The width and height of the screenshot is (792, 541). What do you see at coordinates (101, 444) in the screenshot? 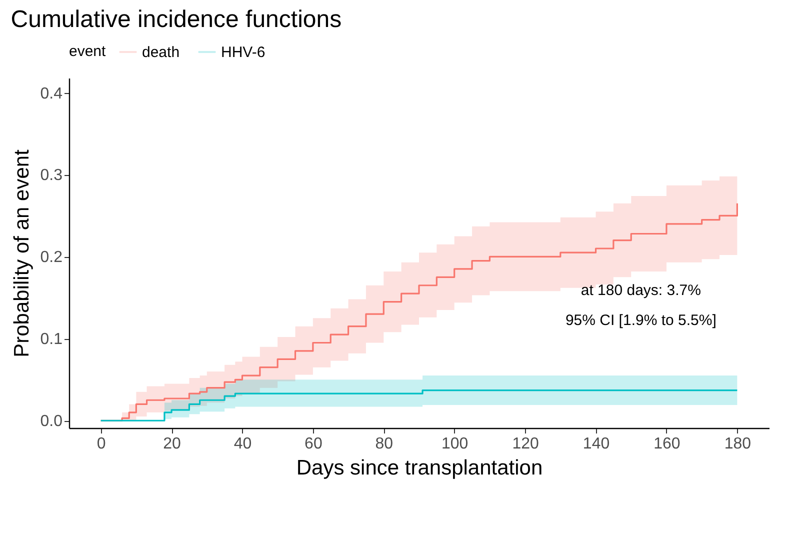
I see `x-tick-label: 0` at bounding box center [101, 444].